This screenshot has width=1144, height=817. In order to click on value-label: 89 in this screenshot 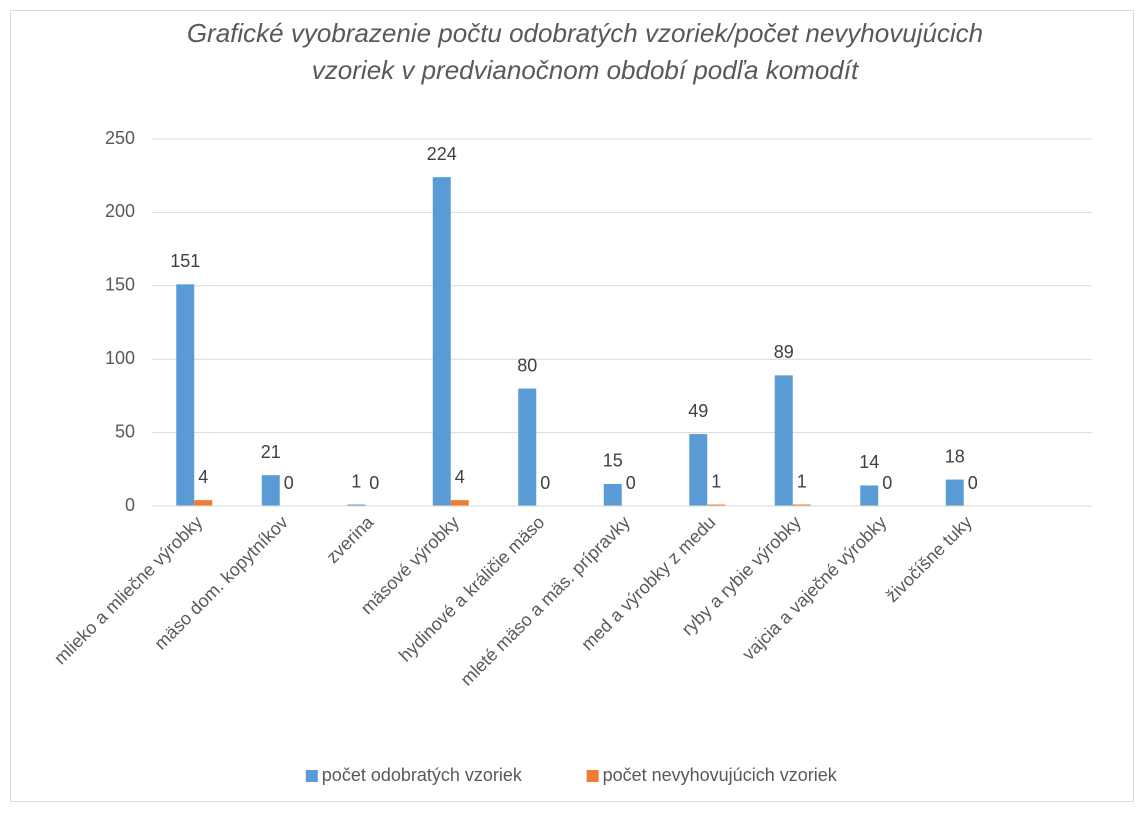, I will do `click(784, 352)`.